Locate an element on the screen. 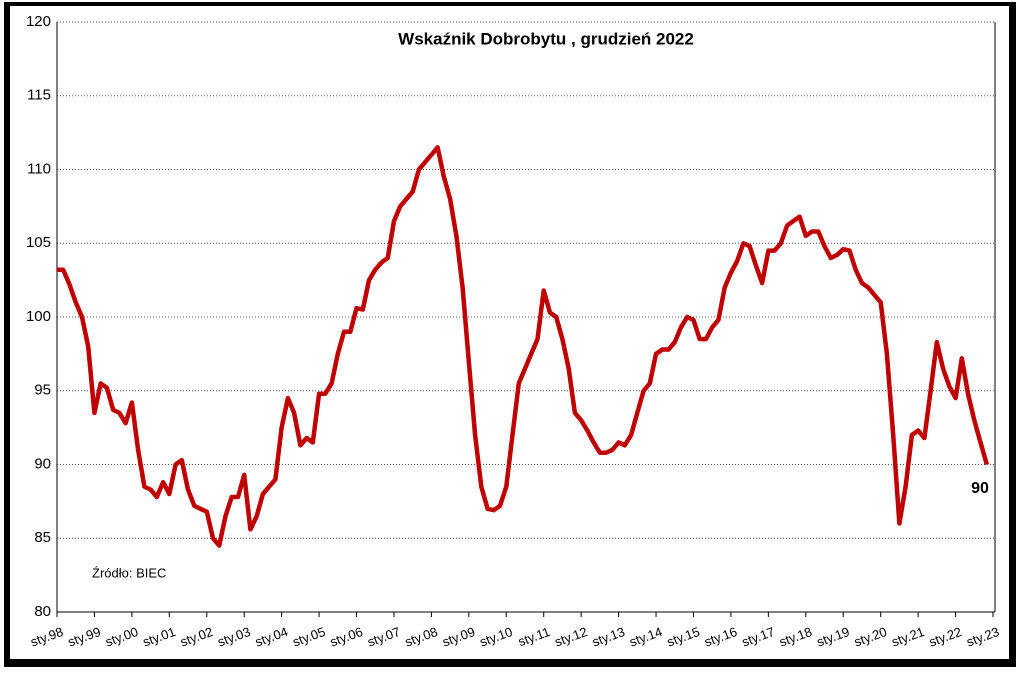  y-tick-label: 90 is located at coordinates (42, 463).